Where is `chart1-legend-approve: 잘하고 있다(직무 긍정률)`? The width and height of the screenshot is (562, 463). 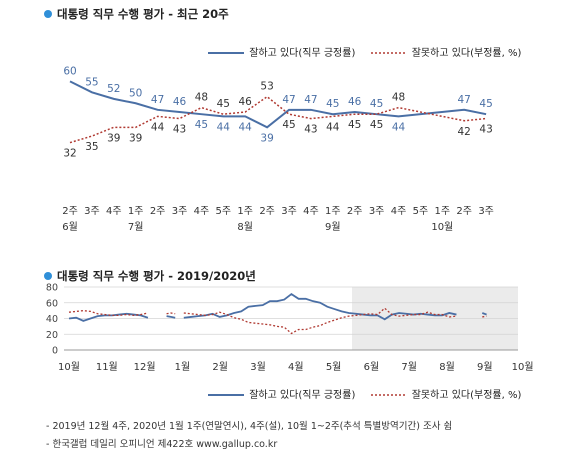 chart1-legend-approve: 잘하고 있다(직무 긍정률) is located at coordinates (302, 53).